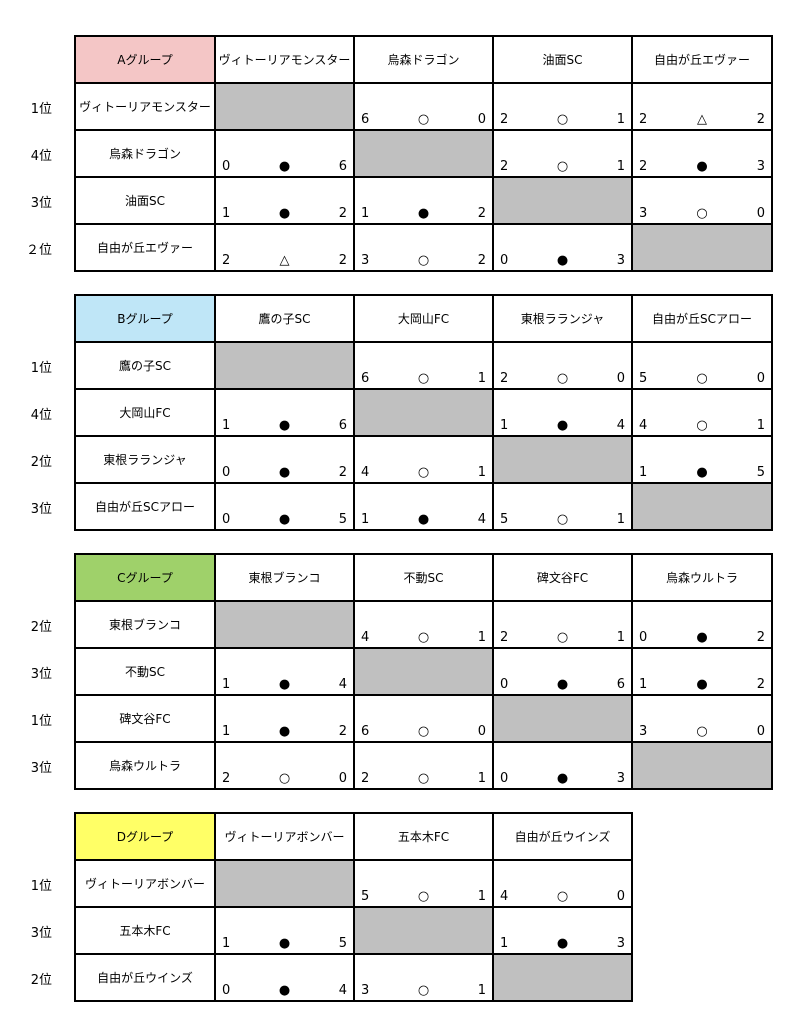 The image size is (796, 1024). Describe the element at coordinates (423, 106) in the screenshot. I see `score-line: 6 ○ 0` at that location.